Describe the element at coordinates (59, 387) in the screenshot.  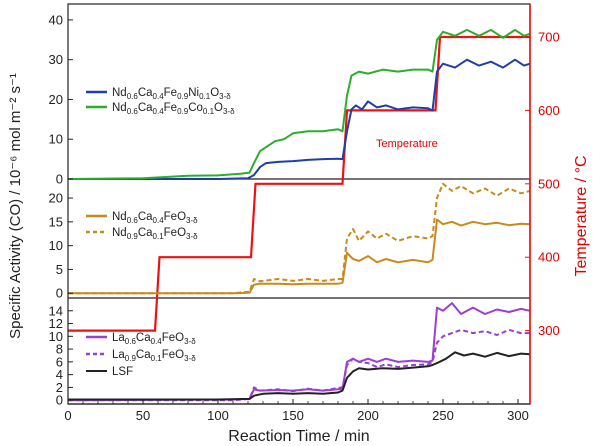
I see `y-tick-label: 2` at that location.